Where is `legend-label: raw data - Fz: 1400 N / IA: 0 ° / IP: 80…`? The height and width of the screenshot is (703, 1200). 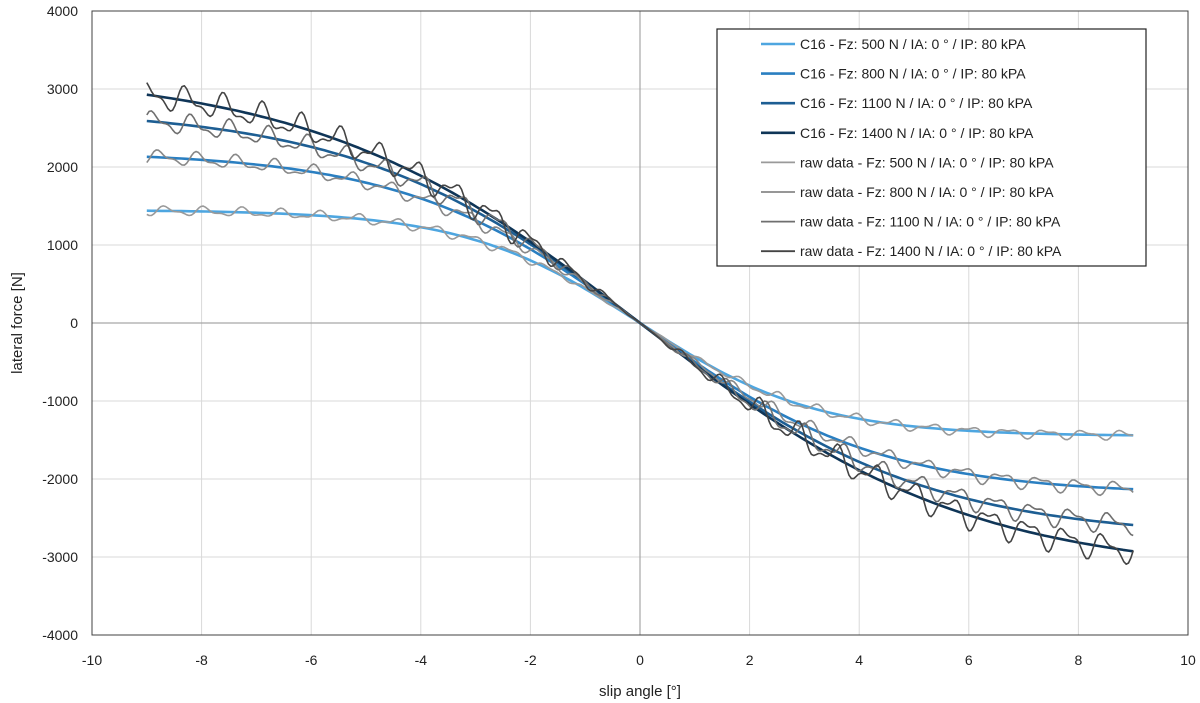 legend-label: raw data - Fz: 1400 N / IA: 0 ° / IP: 80… is located at coordinates (931, 251).